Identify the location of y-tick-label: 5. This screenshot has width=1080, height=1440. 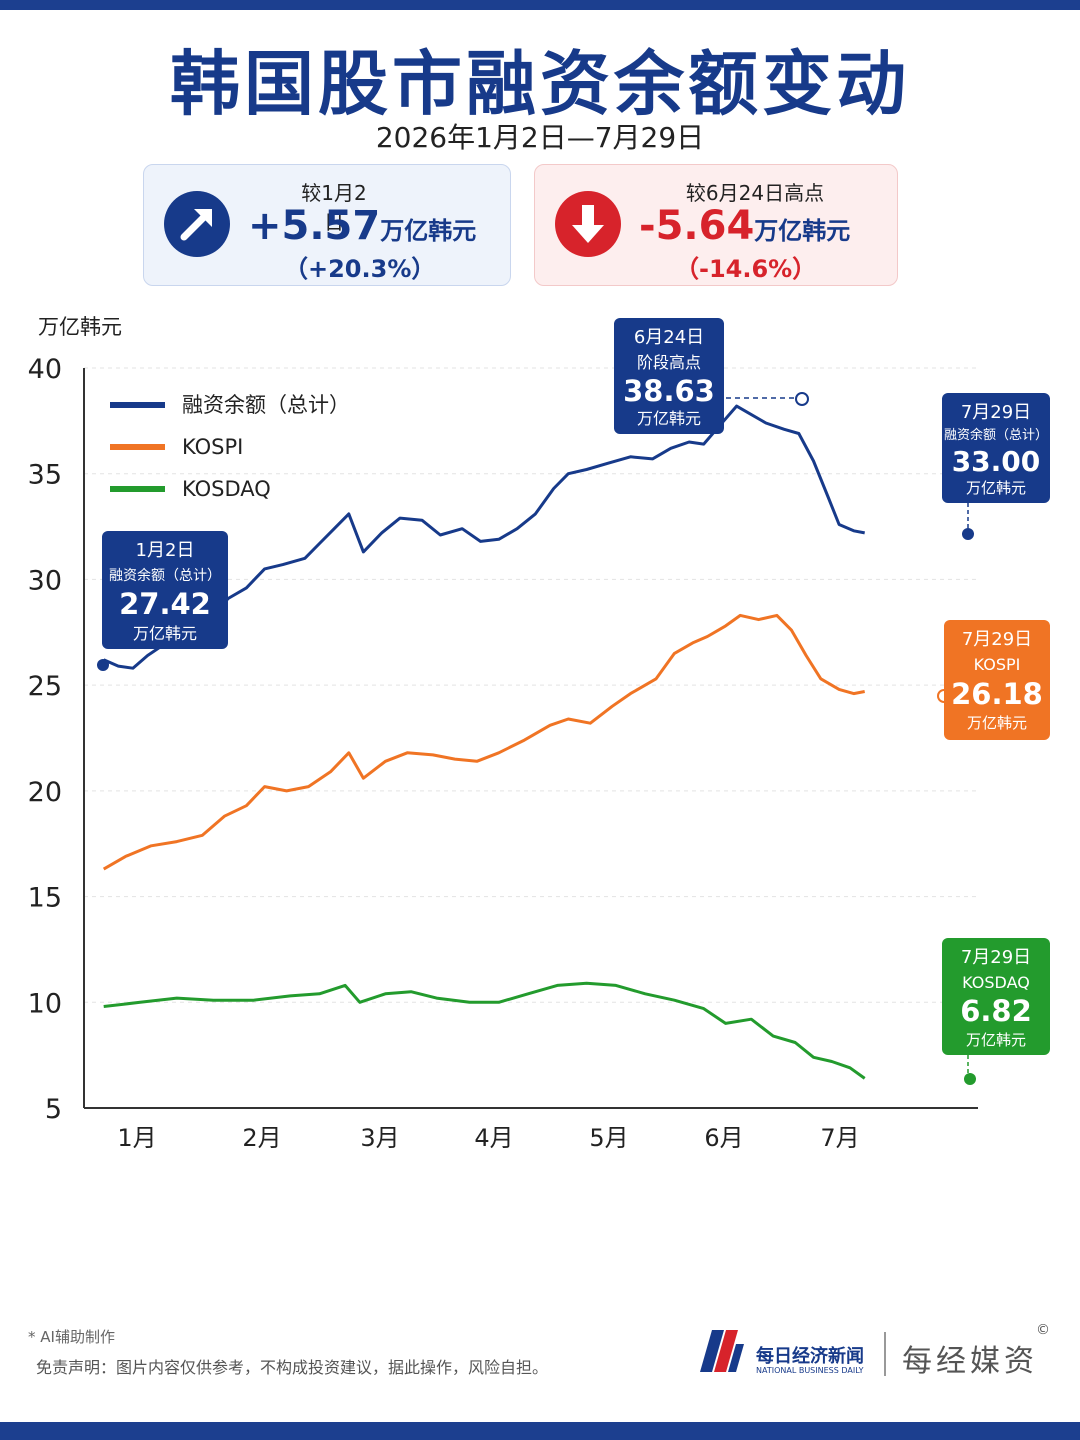
(53, 1109).